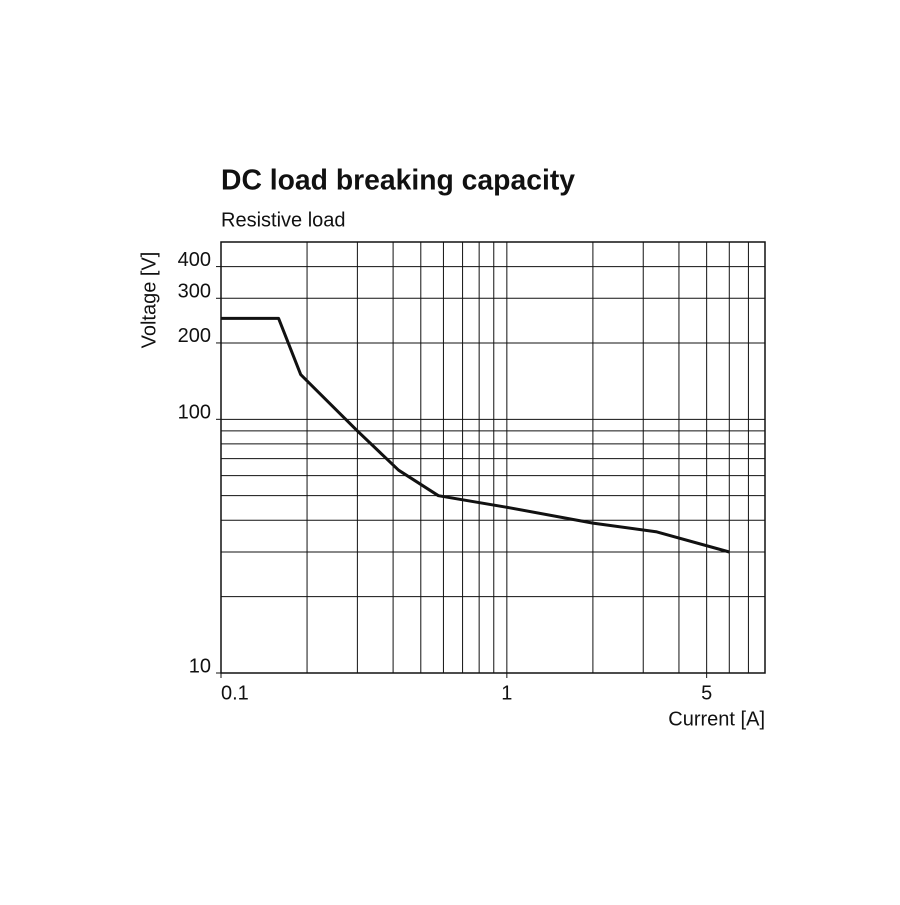 This screenshot has width=900, height=905. What do you see at coordinates (194, 413) in the screenshot?
I see `y-tick-label: 100` at bounding box center [194, 413].